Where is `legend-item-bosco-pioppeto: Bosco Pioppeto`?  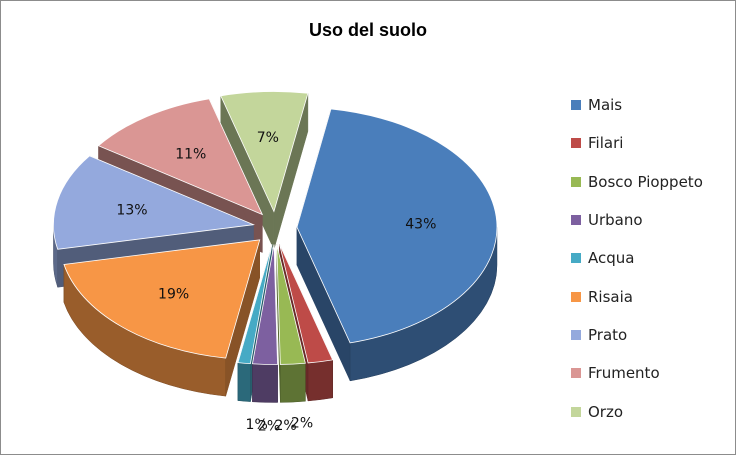 legend-item-bosco-pioppeto: Bosco Pioppeto is located at coordinates (637, 182).